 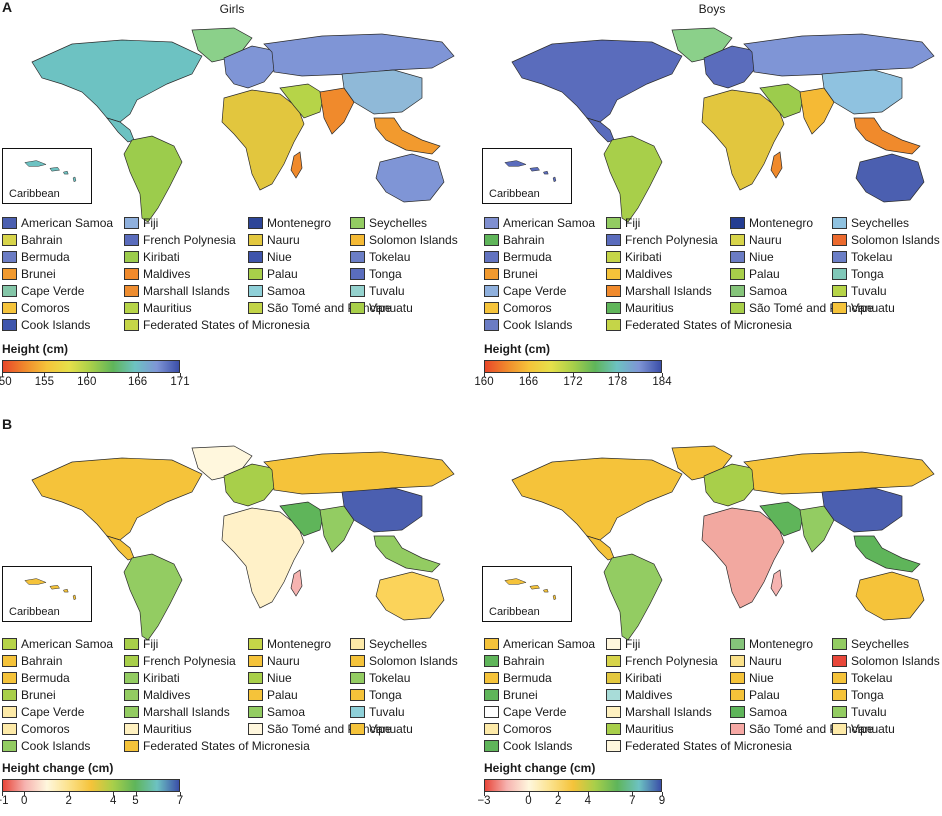 What do you see at coordinates (180, 661) in the screenshot?
I see `legend-item: French Polynesia` at bounding box center [180, 661].